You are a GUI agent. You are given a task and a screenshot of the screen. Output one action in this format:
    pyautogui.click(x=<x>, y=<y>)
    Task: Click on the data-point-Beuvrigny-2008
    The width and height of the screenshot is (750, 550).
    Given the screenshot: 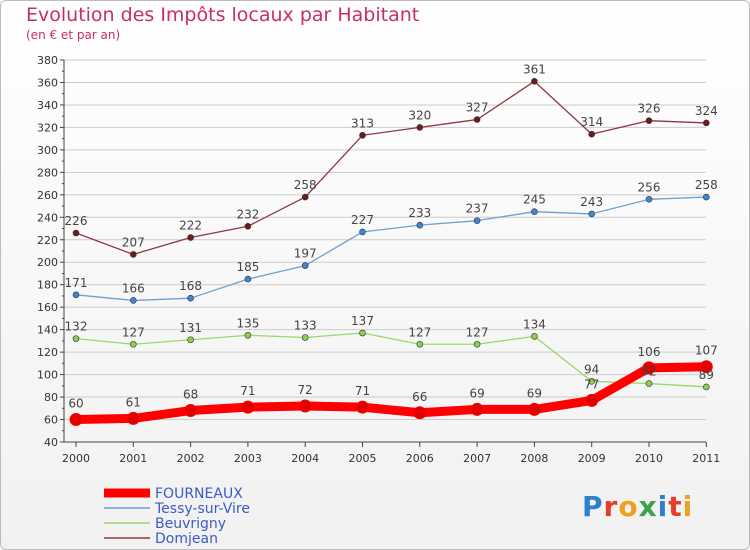 What is the action you would take?
    pyautogui.click(x=534, y=336)
    